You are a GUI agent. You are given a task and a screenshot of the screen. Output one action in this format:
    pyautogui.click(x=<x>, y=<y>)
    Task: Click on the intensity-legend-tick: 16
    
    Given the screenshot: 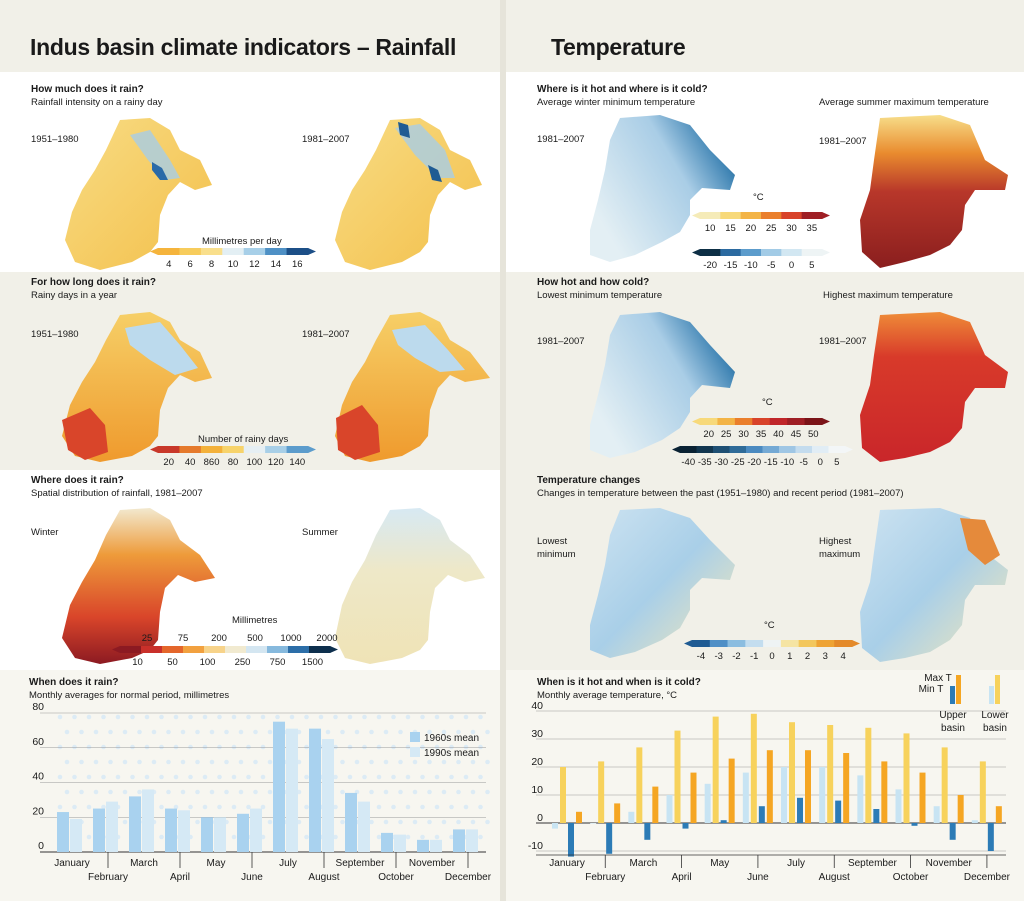 What is the action you would take?
    pyautogui.click(x=297, y=264)
    